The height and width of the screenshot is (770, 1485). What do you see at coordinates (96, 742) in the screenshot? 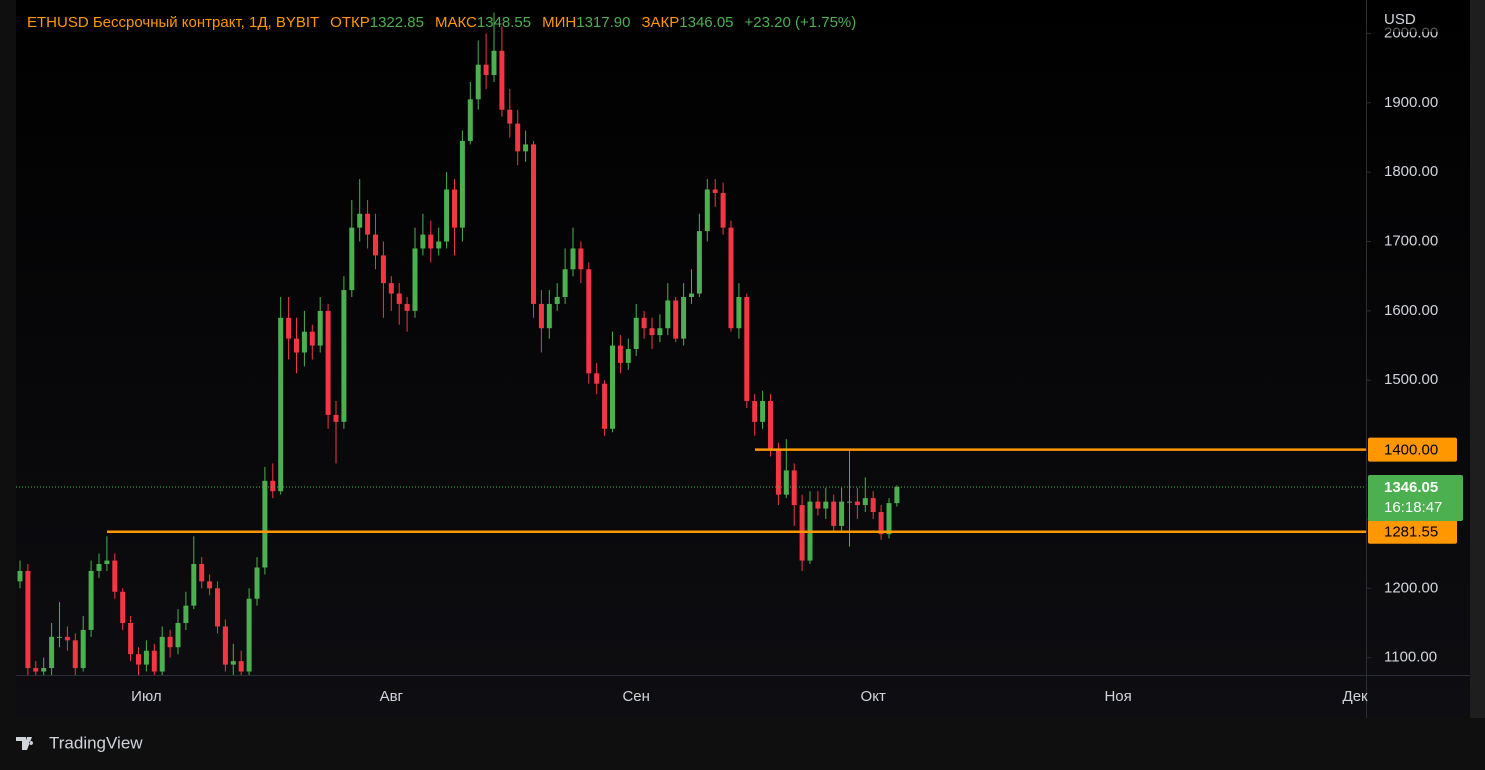
I see `brand-name: TradingView` at bounding box center [96, 742].